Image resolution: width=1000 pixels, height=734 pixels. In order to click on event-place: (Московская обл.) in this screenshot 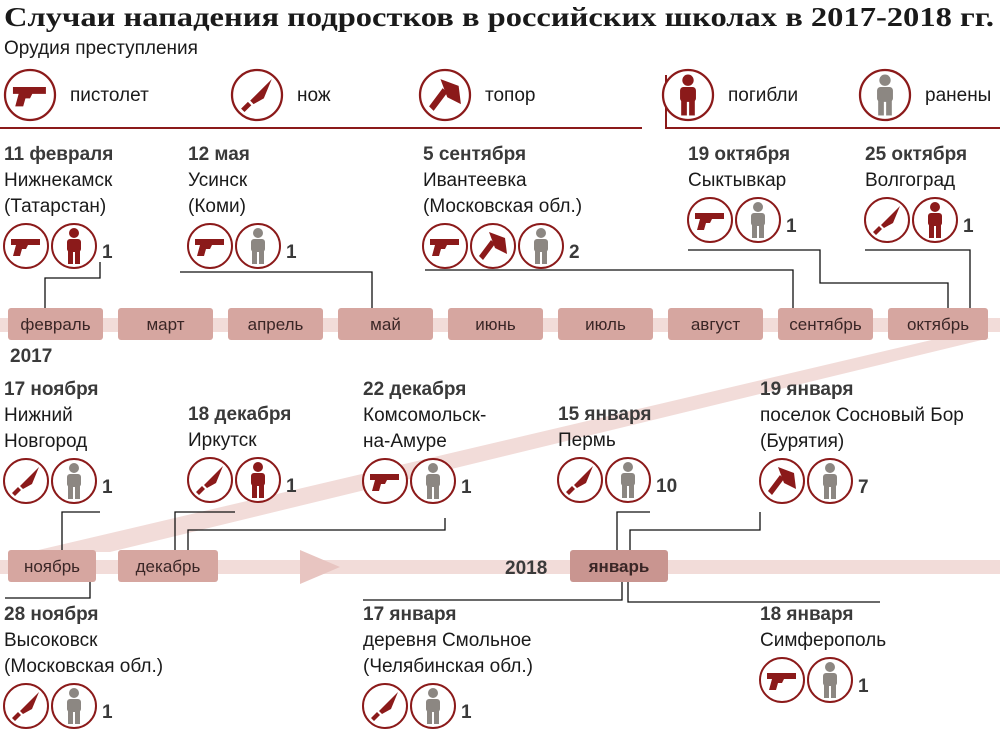, I will do `click(83, 666)`.